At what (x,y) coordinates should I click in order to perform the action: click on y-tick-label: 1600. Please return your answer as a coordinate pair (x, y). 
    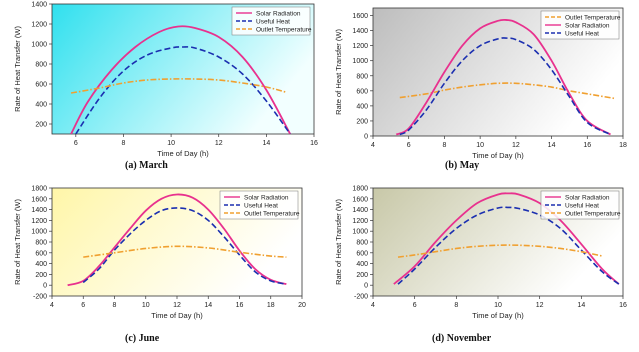
    Looking at the image, I should click on (360, 16).